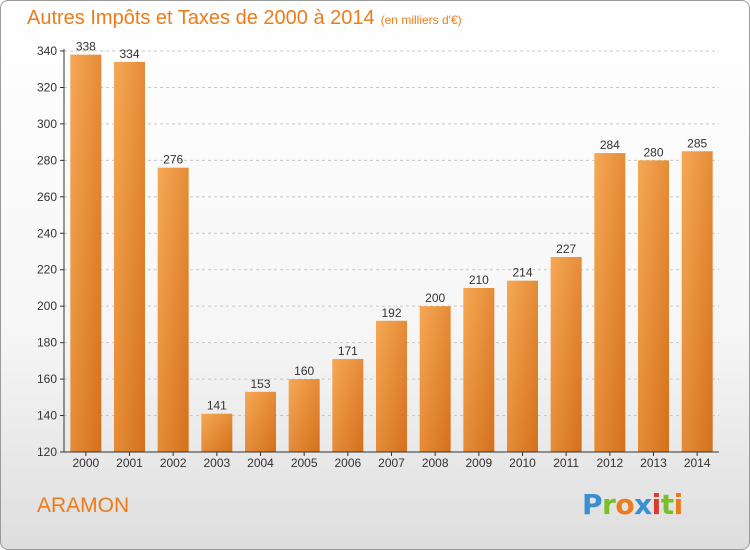  Describe the element at coordinates (86, 47) in the screenshot. I see `bar-value-label: 338` at that location.